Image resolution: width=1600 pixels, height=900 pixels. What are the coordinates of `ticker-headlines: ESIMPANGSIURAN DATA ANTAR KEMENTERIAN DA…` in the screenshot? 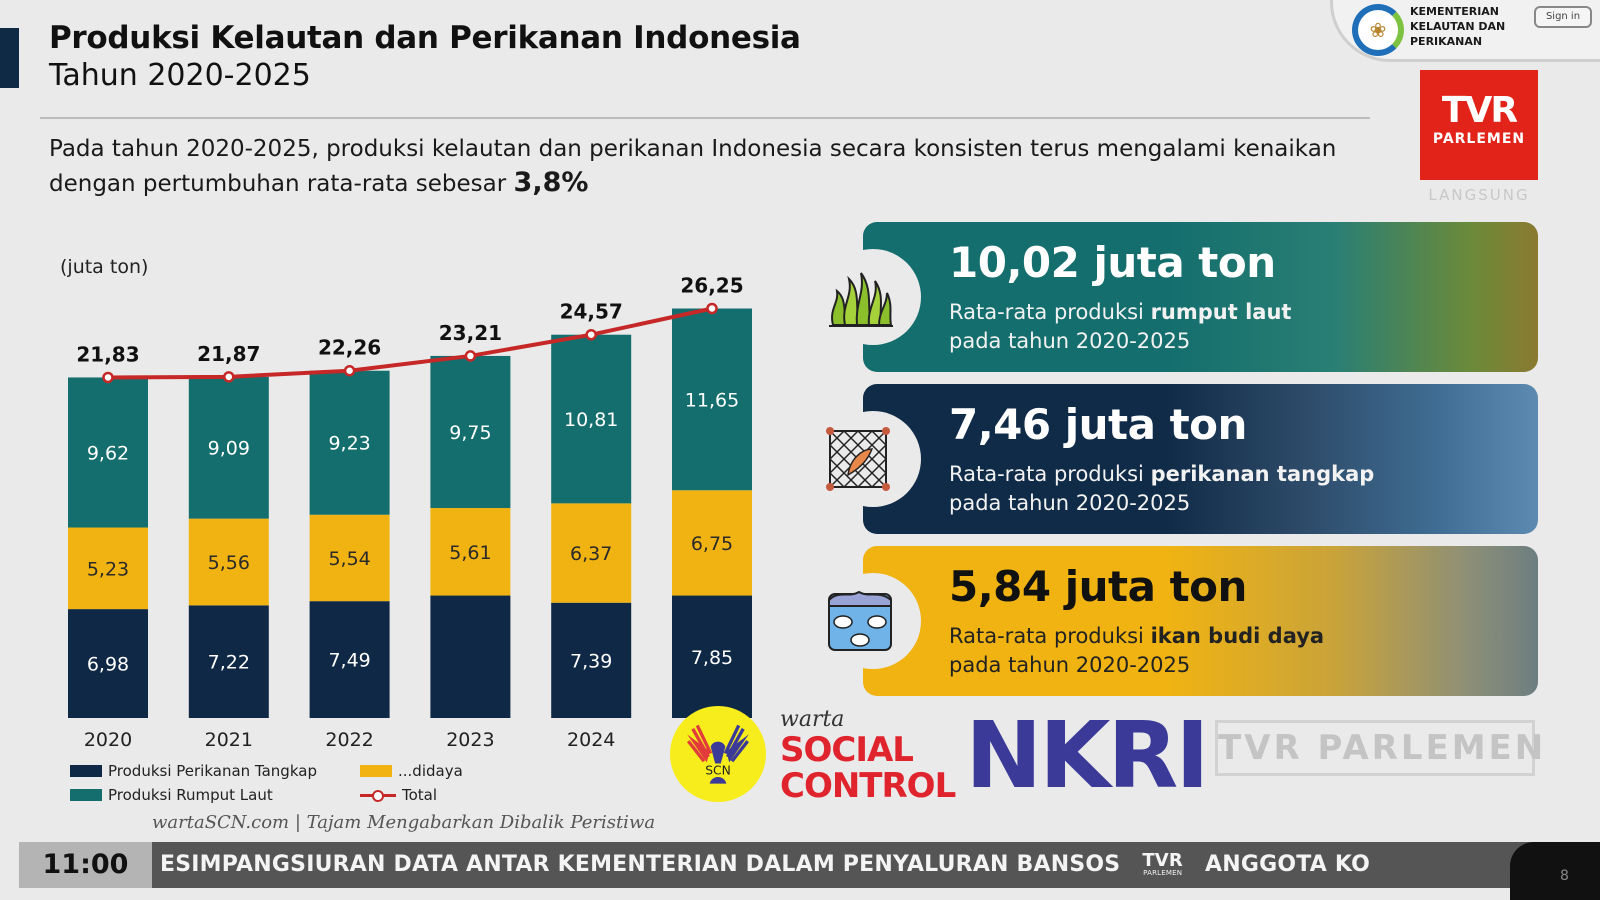 It's located at (830, 865).